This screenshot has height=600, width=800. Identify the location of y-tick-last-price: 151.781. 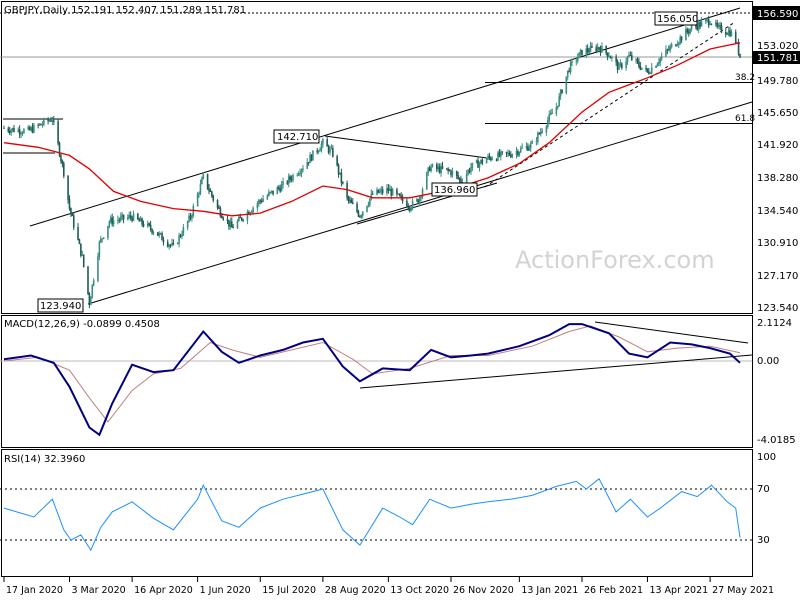
(776, 57).